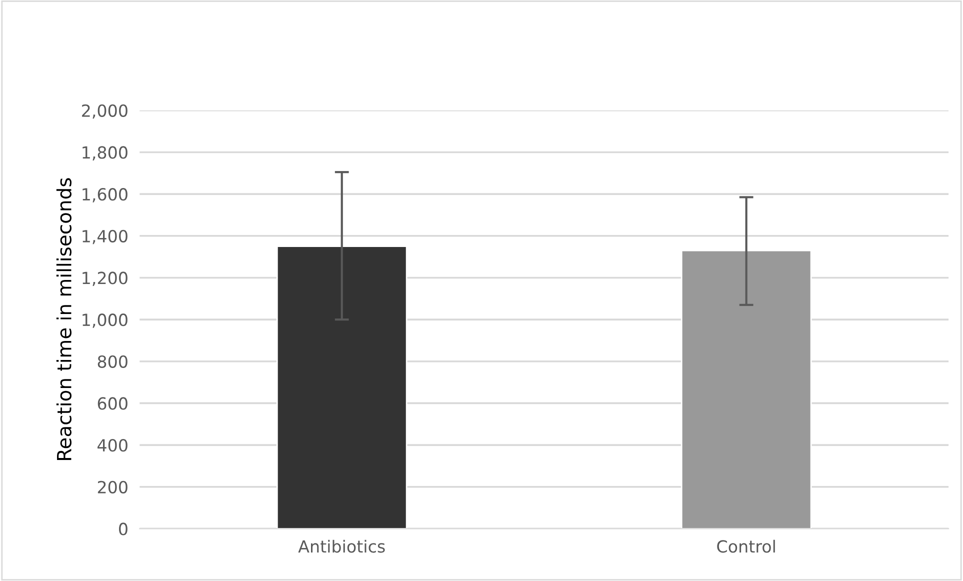  Describe the element at coordinates (341, 546) in the screenshot. I see `x-tick-label: Antibiotics` at that location.